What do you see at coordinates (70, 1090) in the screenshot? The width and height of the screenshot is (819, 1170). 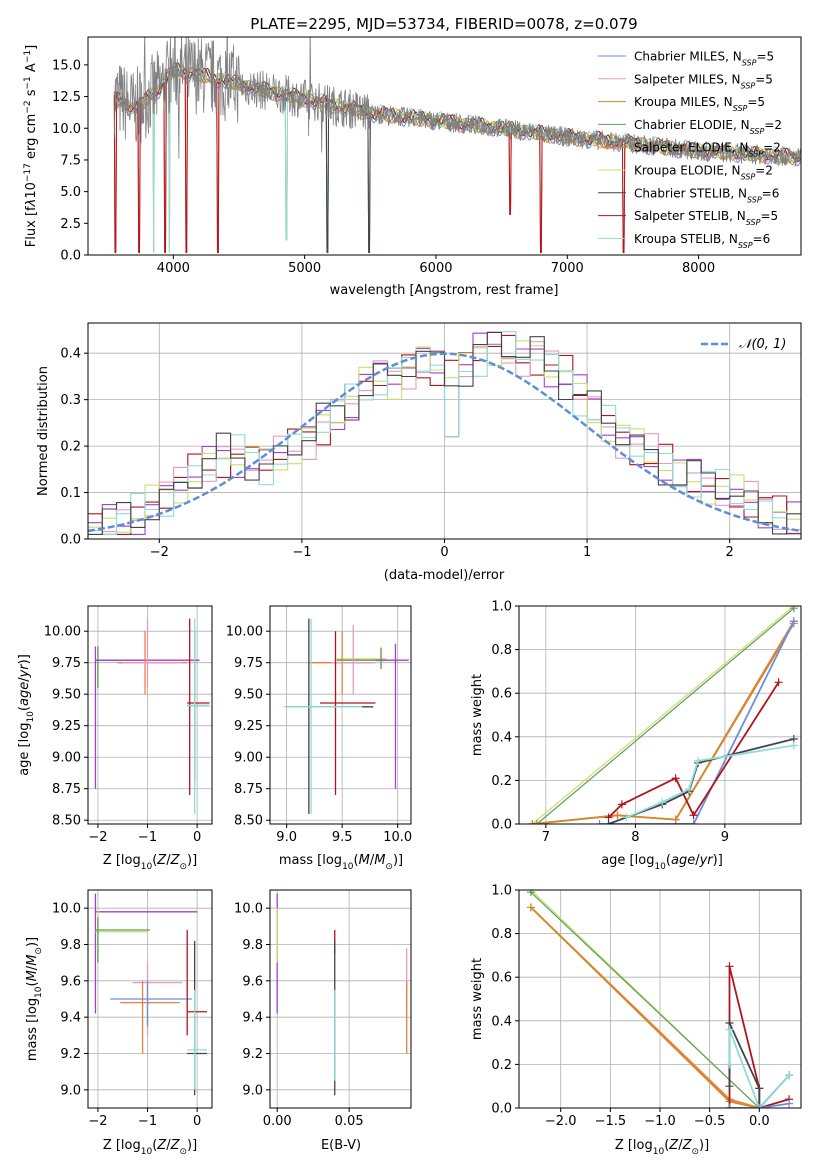 I see `y-tick-label: 9.0` at bounding box center [70, 1090].